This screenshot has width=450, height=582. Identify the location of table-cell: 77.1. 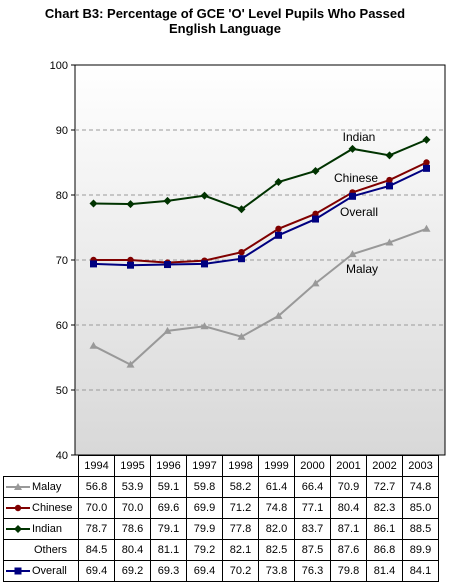
(312, 508).